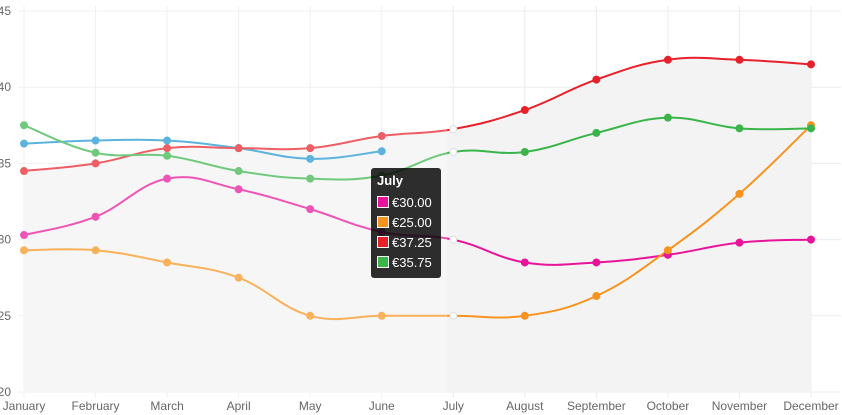 The height and width of the screenshot is (415, 842). I want to click on tooltip-row: €35.75, so click(406, 262).